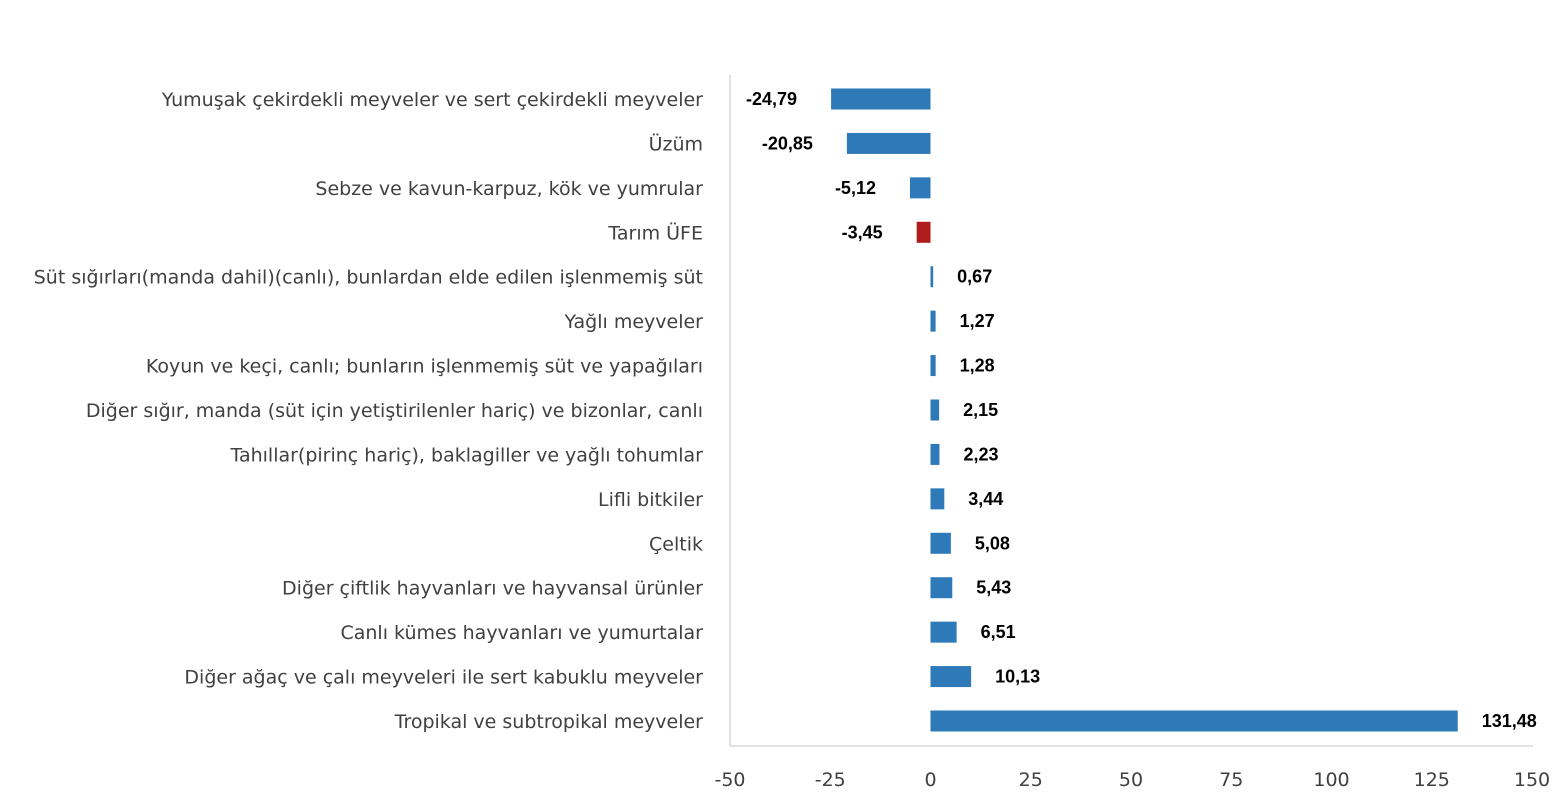 The height and width of the screenshot is (800, 1556). I want to click on category-label: Tarım ÜFE, so click(655, 232).